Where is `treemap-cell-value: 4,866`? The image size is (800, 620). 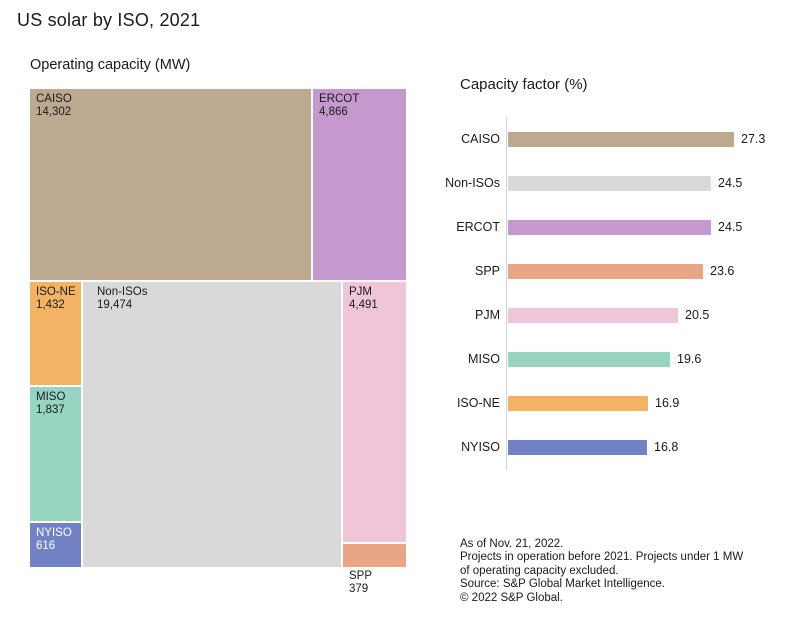
treemap-cell-value: 4,866 is located at coordinates (333, 112).